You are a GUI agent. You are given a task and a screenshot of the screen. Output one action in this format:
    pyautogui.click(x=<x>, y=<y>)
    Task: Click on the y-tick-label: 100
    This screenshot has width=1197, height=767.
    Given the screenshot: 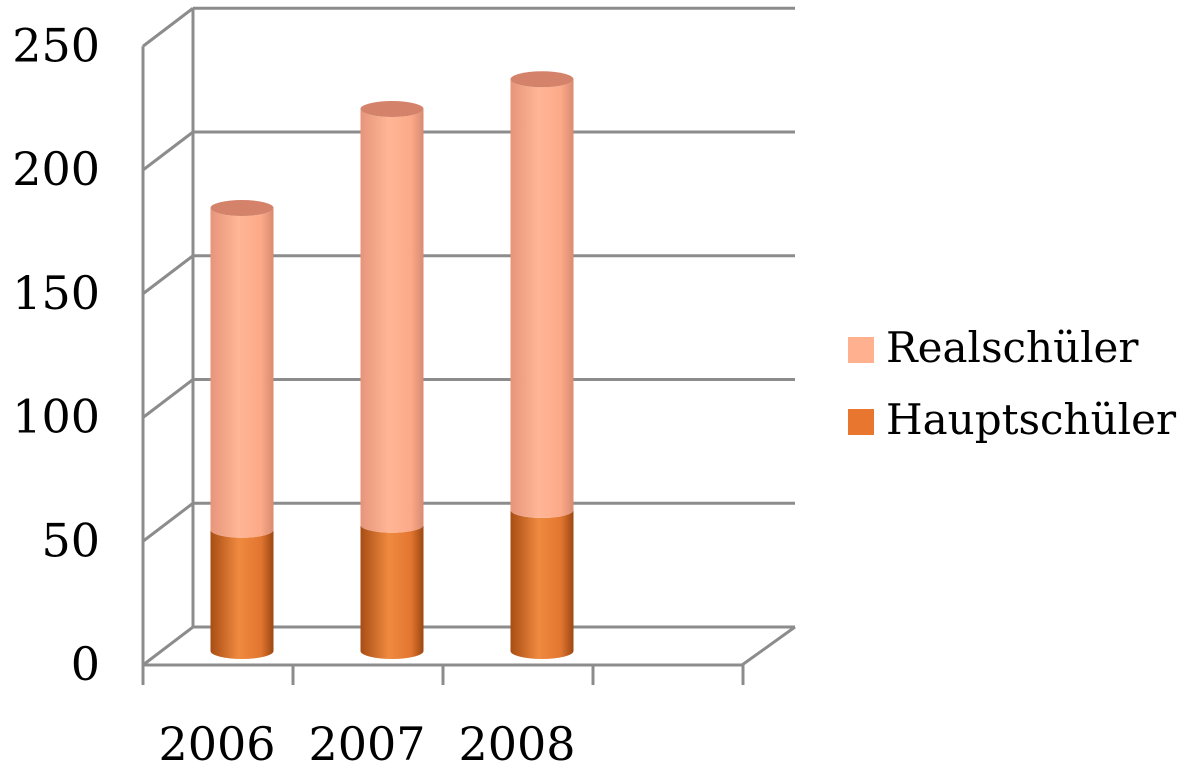 What is the action you would take?
    pyautogui.click(x=56, y=417)
    